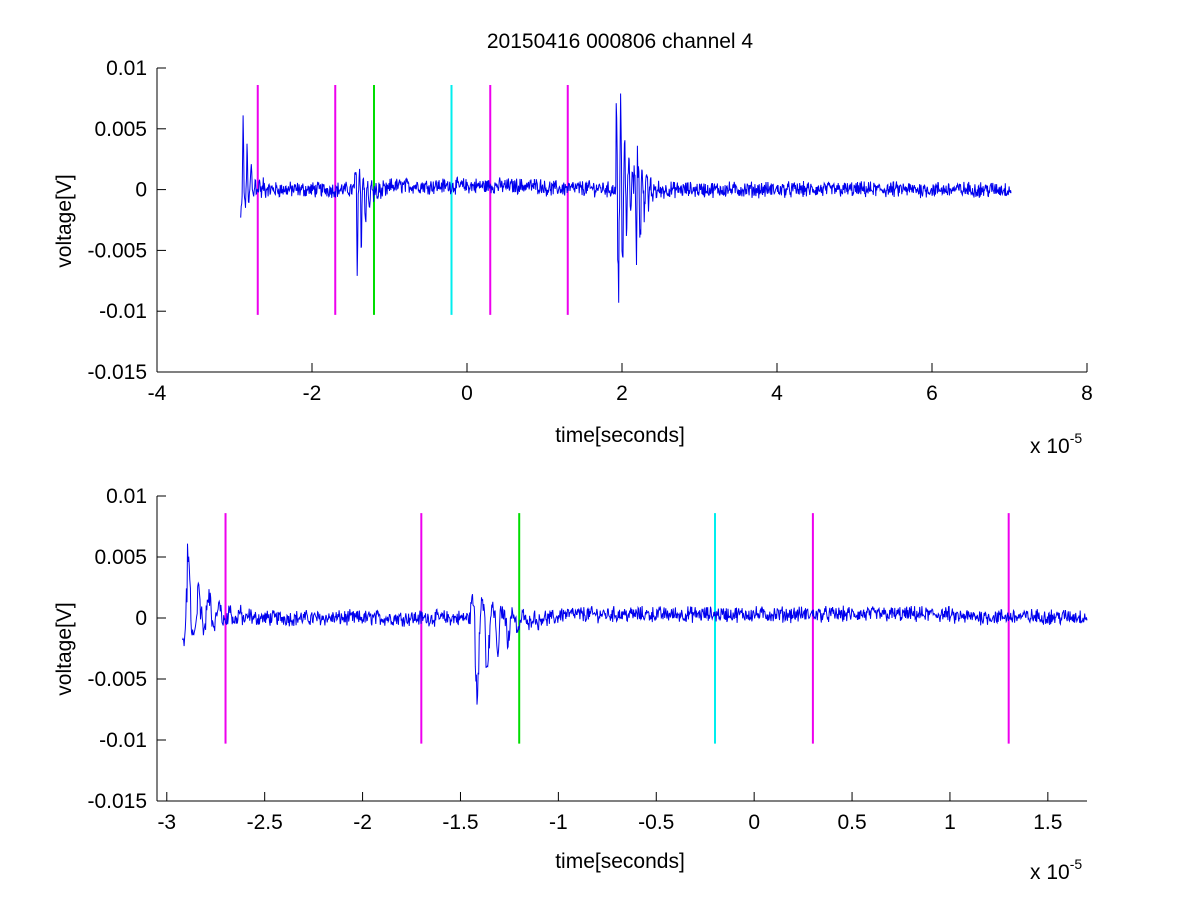  What do you see at coordinates (622, 393) in the screenshot?
I see `top-x-tick-label: 2` at bounding box center [622, 393].